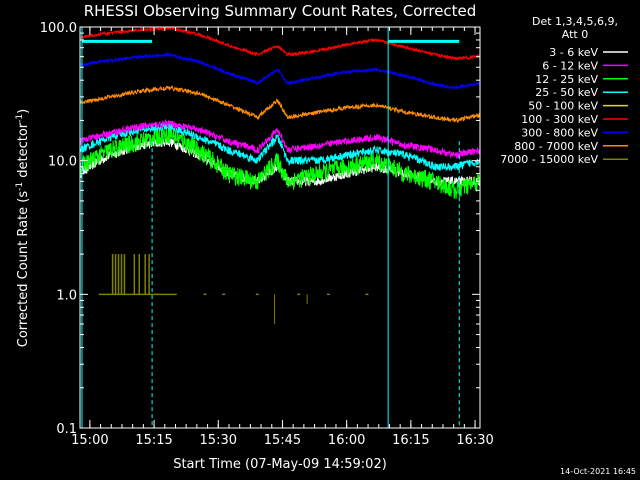 The image size is (640, 480). Describe the element at coordinates (23, 269) in the screenshot. I see `ylabel-part-1: Corrected Count Rate (s` at that location.